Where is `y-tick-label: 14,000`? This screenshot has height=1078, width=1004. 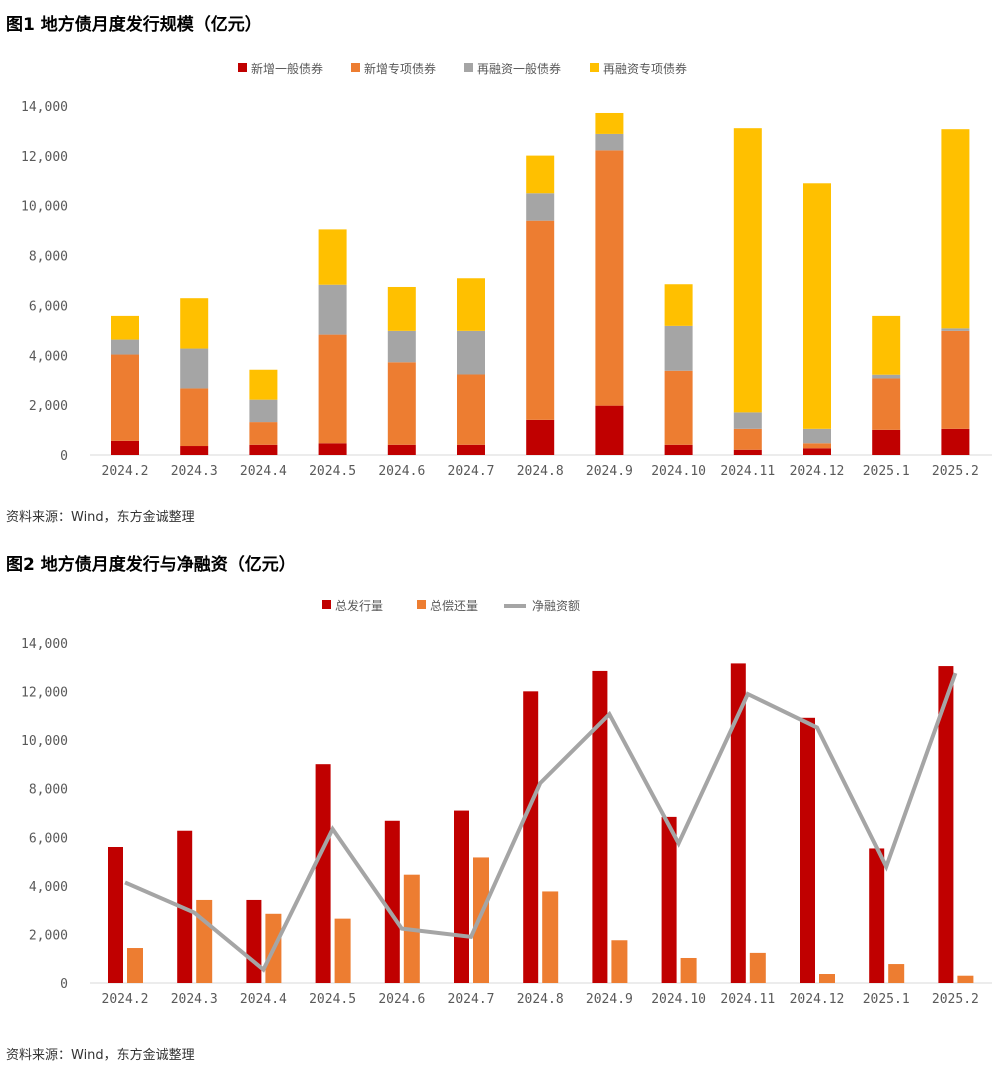
y-tick-label: 14,000 is located at coordinates (44, 644).